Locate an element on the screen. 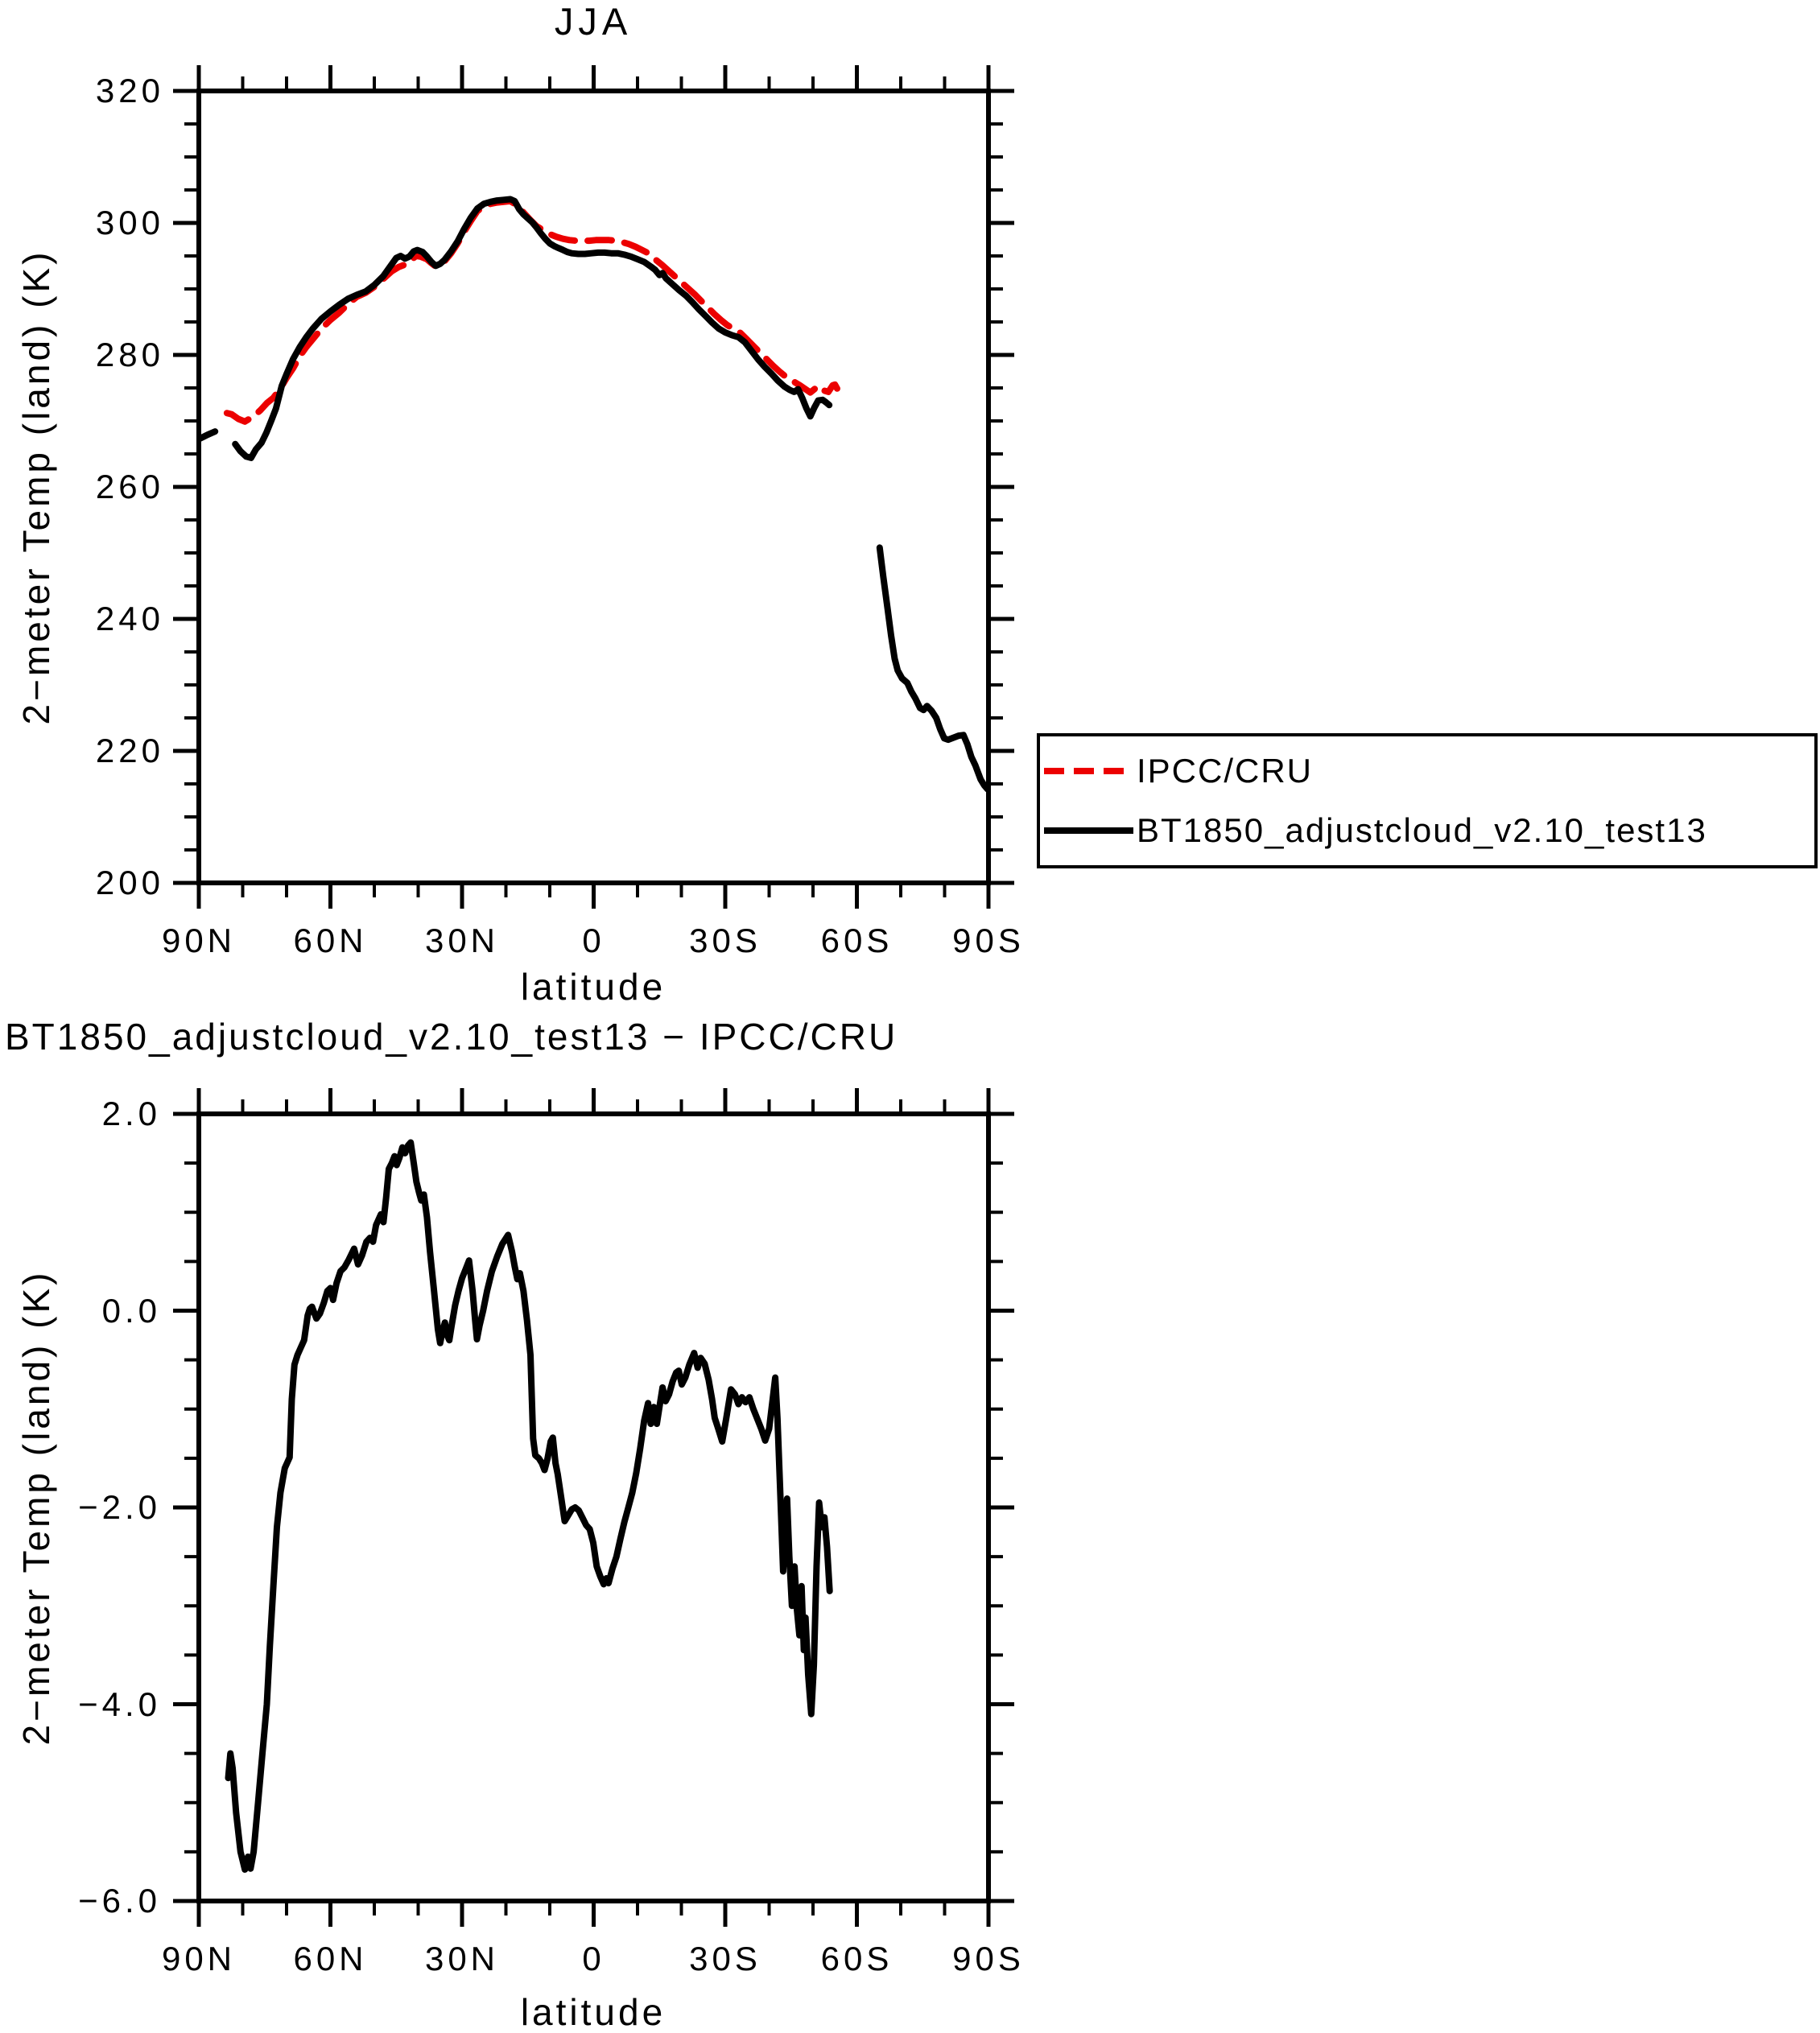 The width and height of the screenshot is (1820, 2033). top-x-tick-label: 30S is located at coordinates (725, 940).